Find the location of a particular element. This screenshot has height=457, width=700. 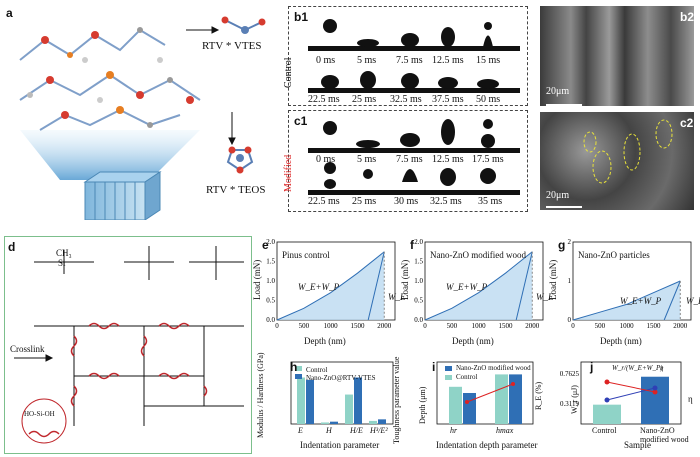

cat-i-1: hmax is located at coordinates (505, 430).